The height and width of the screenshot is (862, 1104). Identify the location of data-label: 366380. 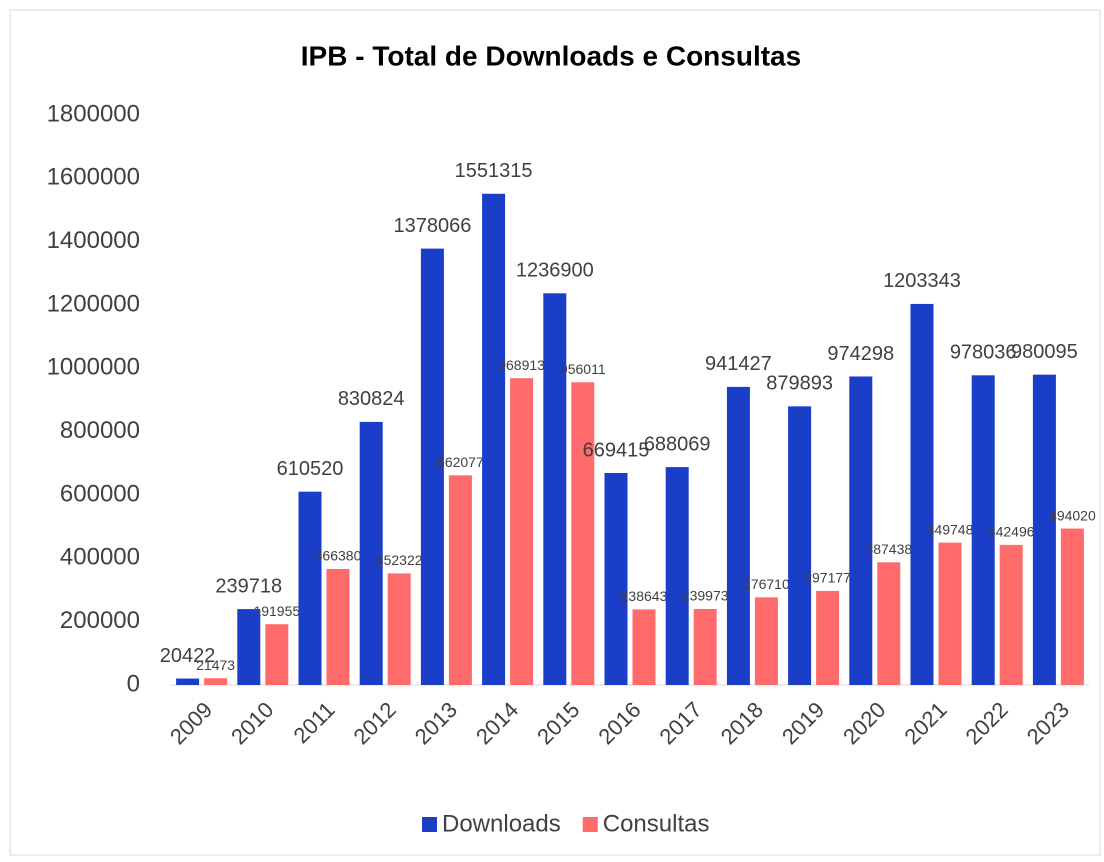
(338, 556).